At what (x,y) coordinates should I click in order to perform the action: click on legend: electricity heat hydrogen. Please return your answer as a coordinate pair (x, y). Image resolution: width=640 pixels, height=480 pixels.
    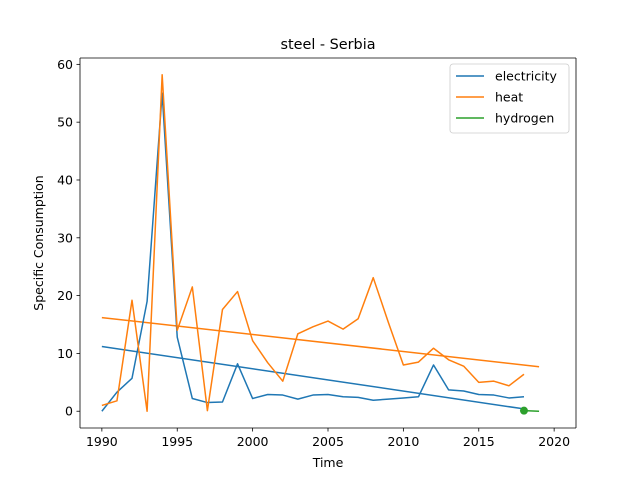
    Looking at the image, I should click on (509, 98).